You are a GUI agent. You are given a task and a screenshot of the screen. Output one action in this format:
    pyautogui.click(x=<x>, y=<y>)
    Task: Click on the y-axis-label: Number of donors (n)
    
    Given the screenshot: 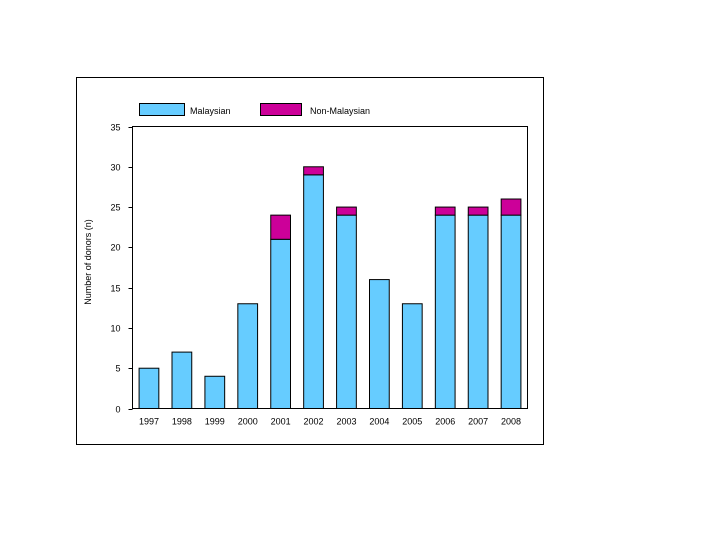 What is the action you would take?
    pyautogui.click(x=88, y=262)
    